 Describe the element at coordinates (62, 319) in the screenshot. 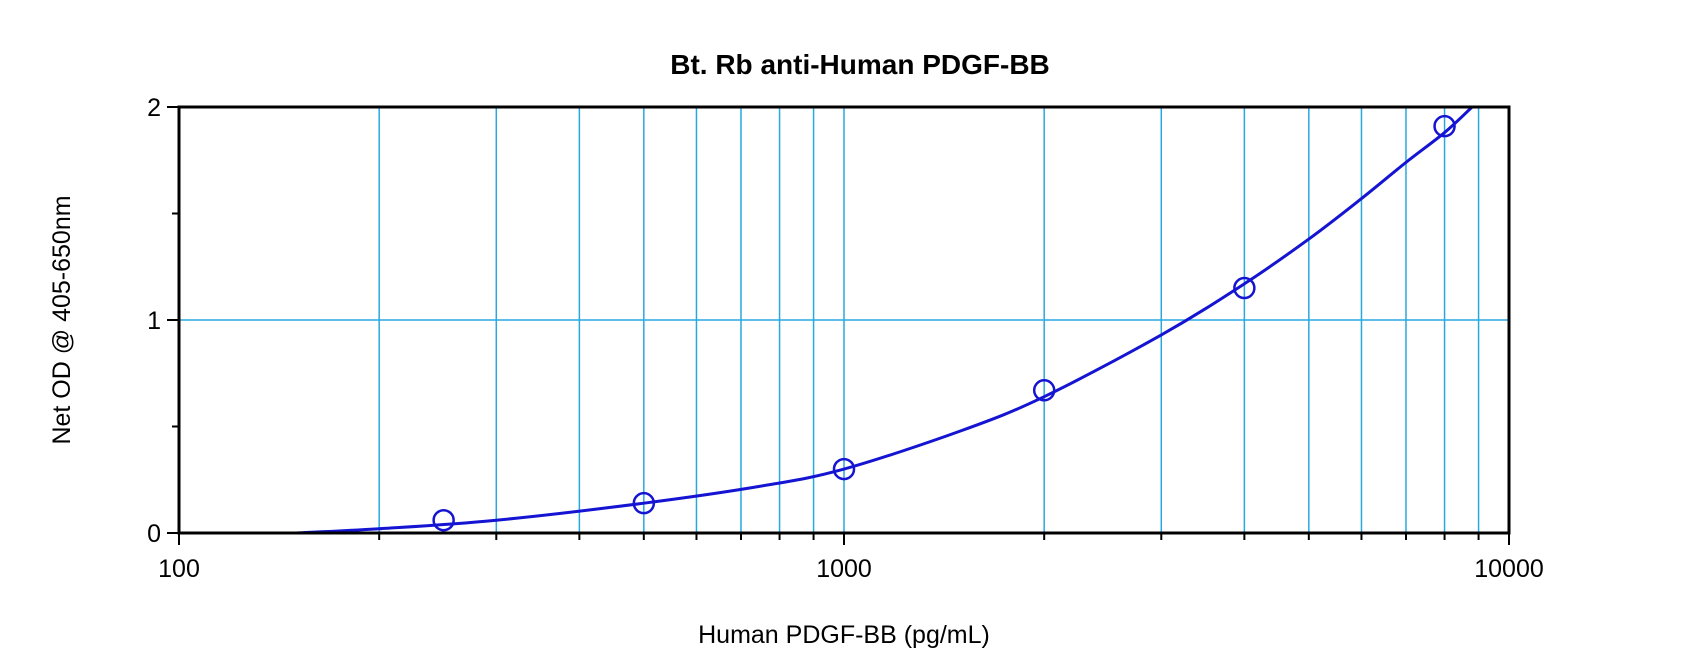

I see `y-axis-label: Net OD @ 405-650nm` at that location.